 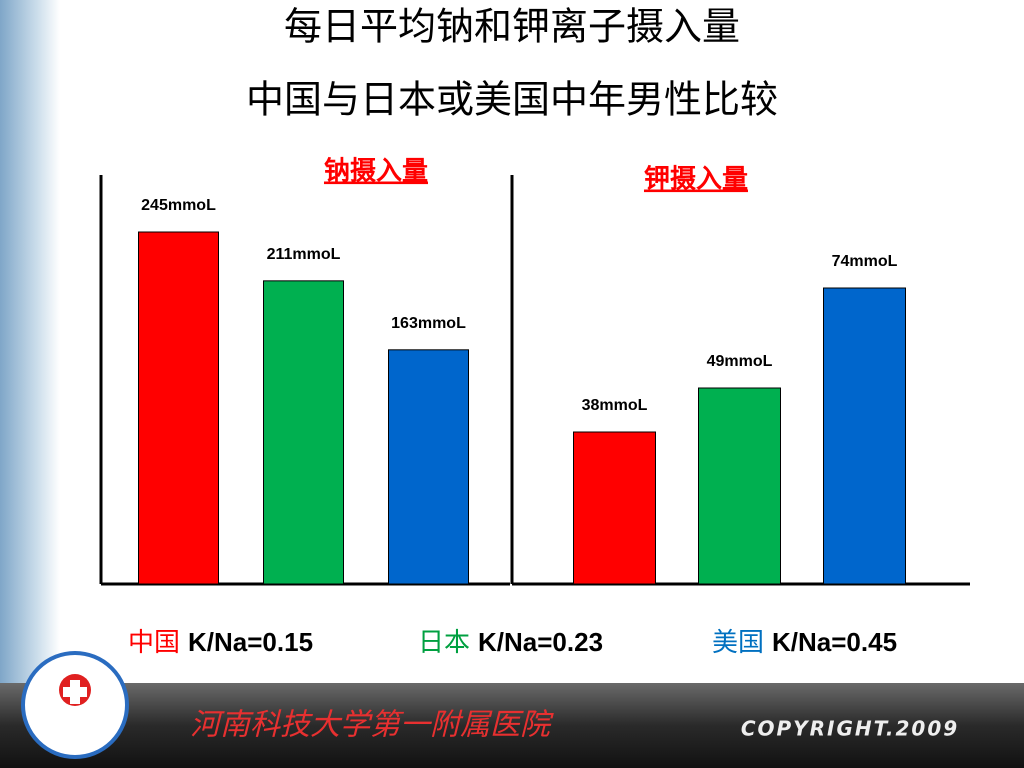 I want to click on ratio-text: K/Na=0.23, so click(x=540, y=642).